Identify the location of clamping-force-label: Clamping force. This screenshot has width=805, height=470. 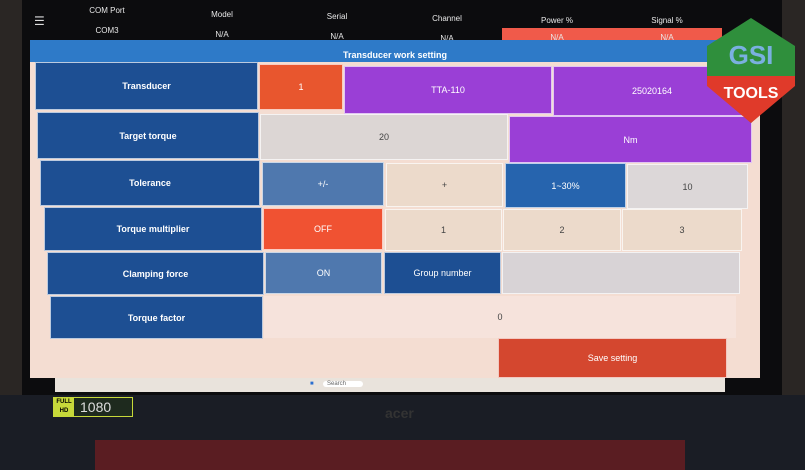
(155, 273).